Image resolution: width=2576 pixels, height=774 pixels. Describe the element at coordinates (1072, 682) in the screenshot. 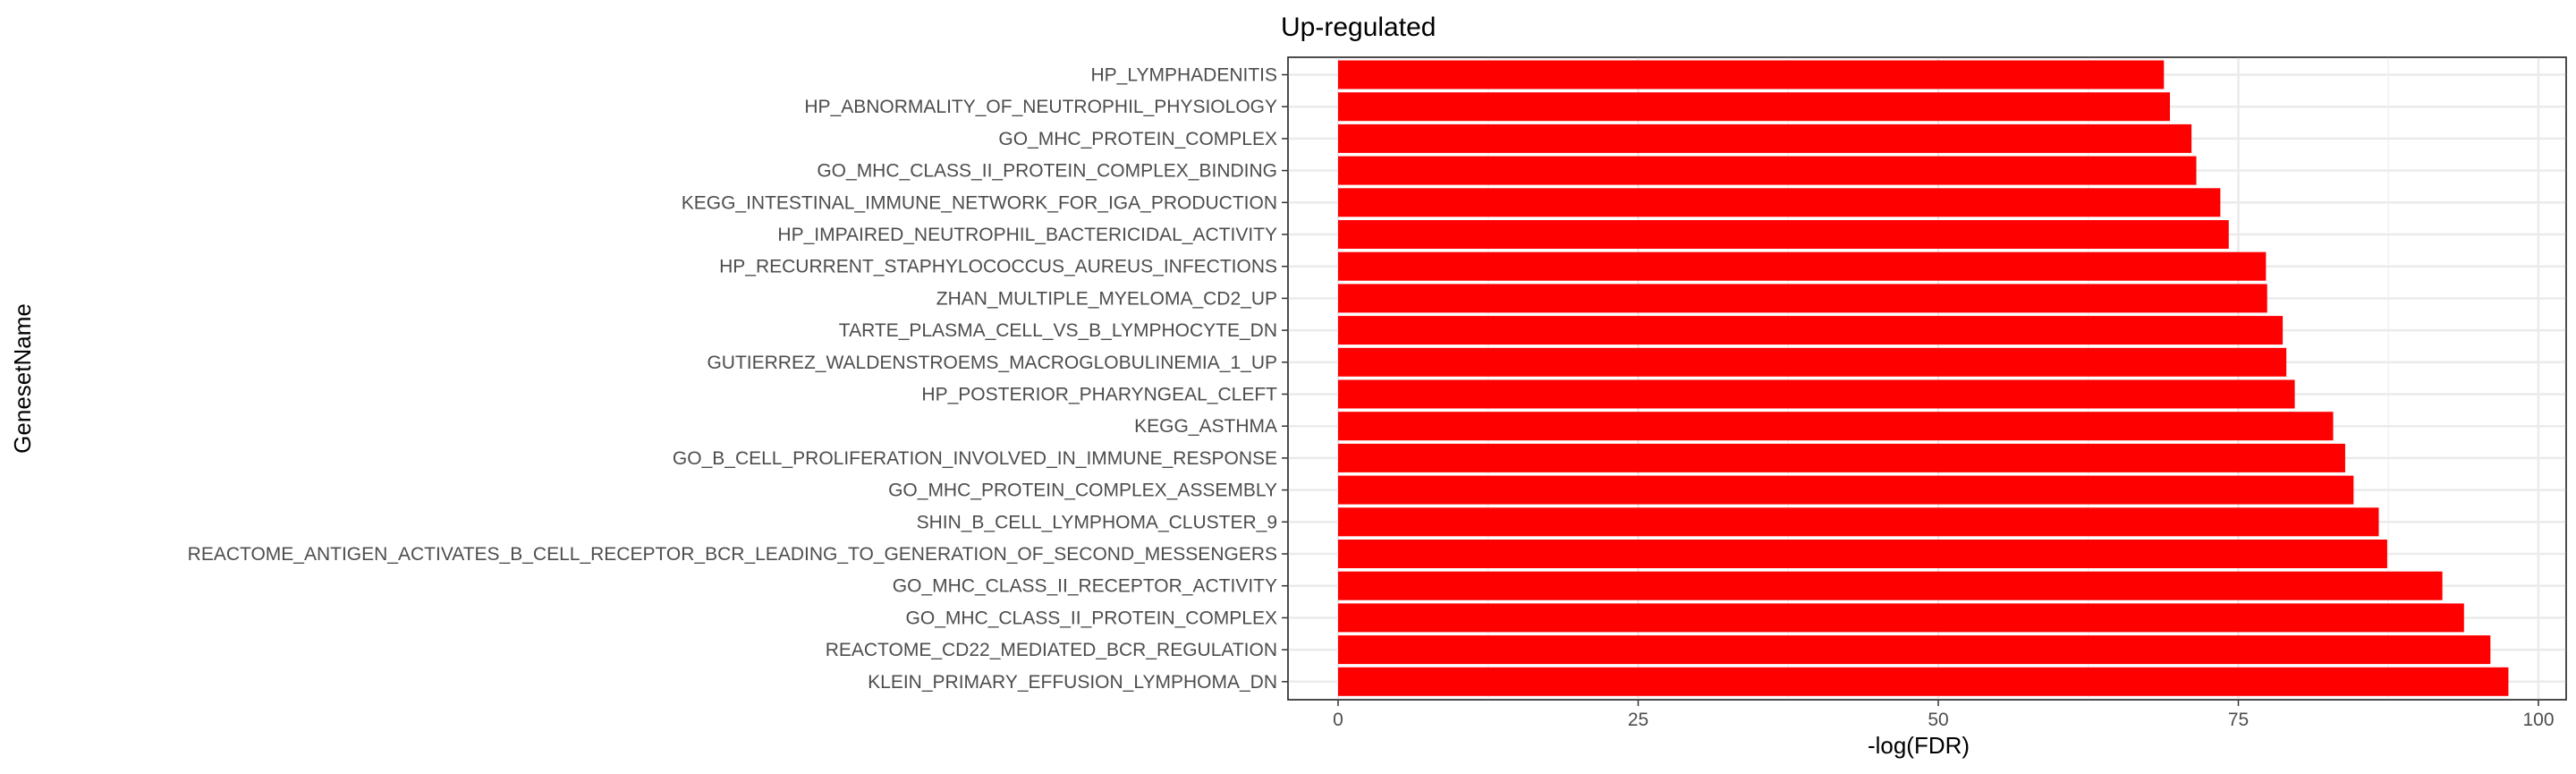

I see `category-label: KLEIN_PRIMARY_EFFUSION_LYMPHOMA_DN` at that location.